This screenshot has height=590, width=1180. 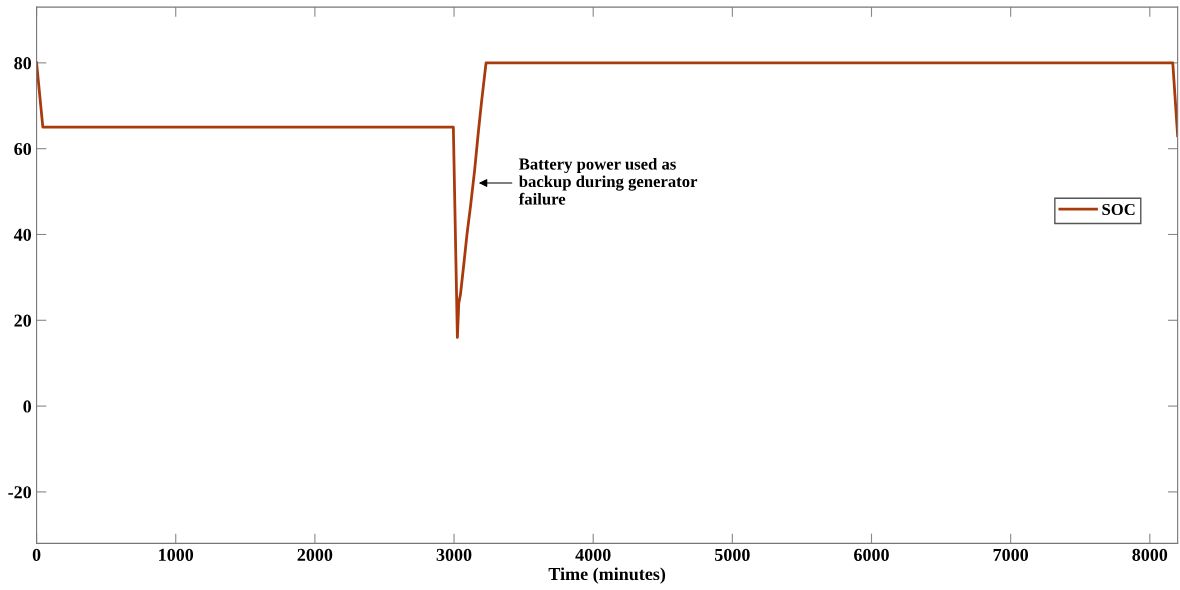 I want to click on x-axis-title: Time (minutes), so click(x=607, y=575).